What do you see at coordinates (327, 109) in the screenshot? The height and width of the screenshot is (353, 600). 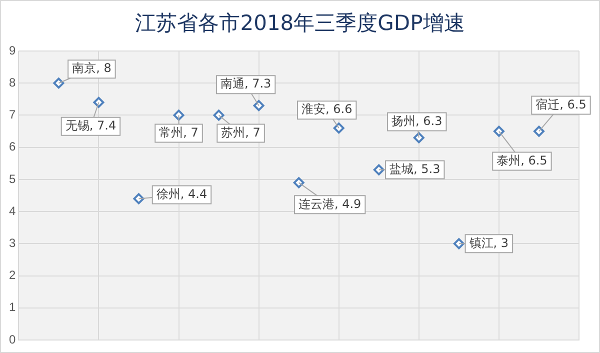 I see `data-label: 淮安, 6.6` at bounding box center [327, 109].